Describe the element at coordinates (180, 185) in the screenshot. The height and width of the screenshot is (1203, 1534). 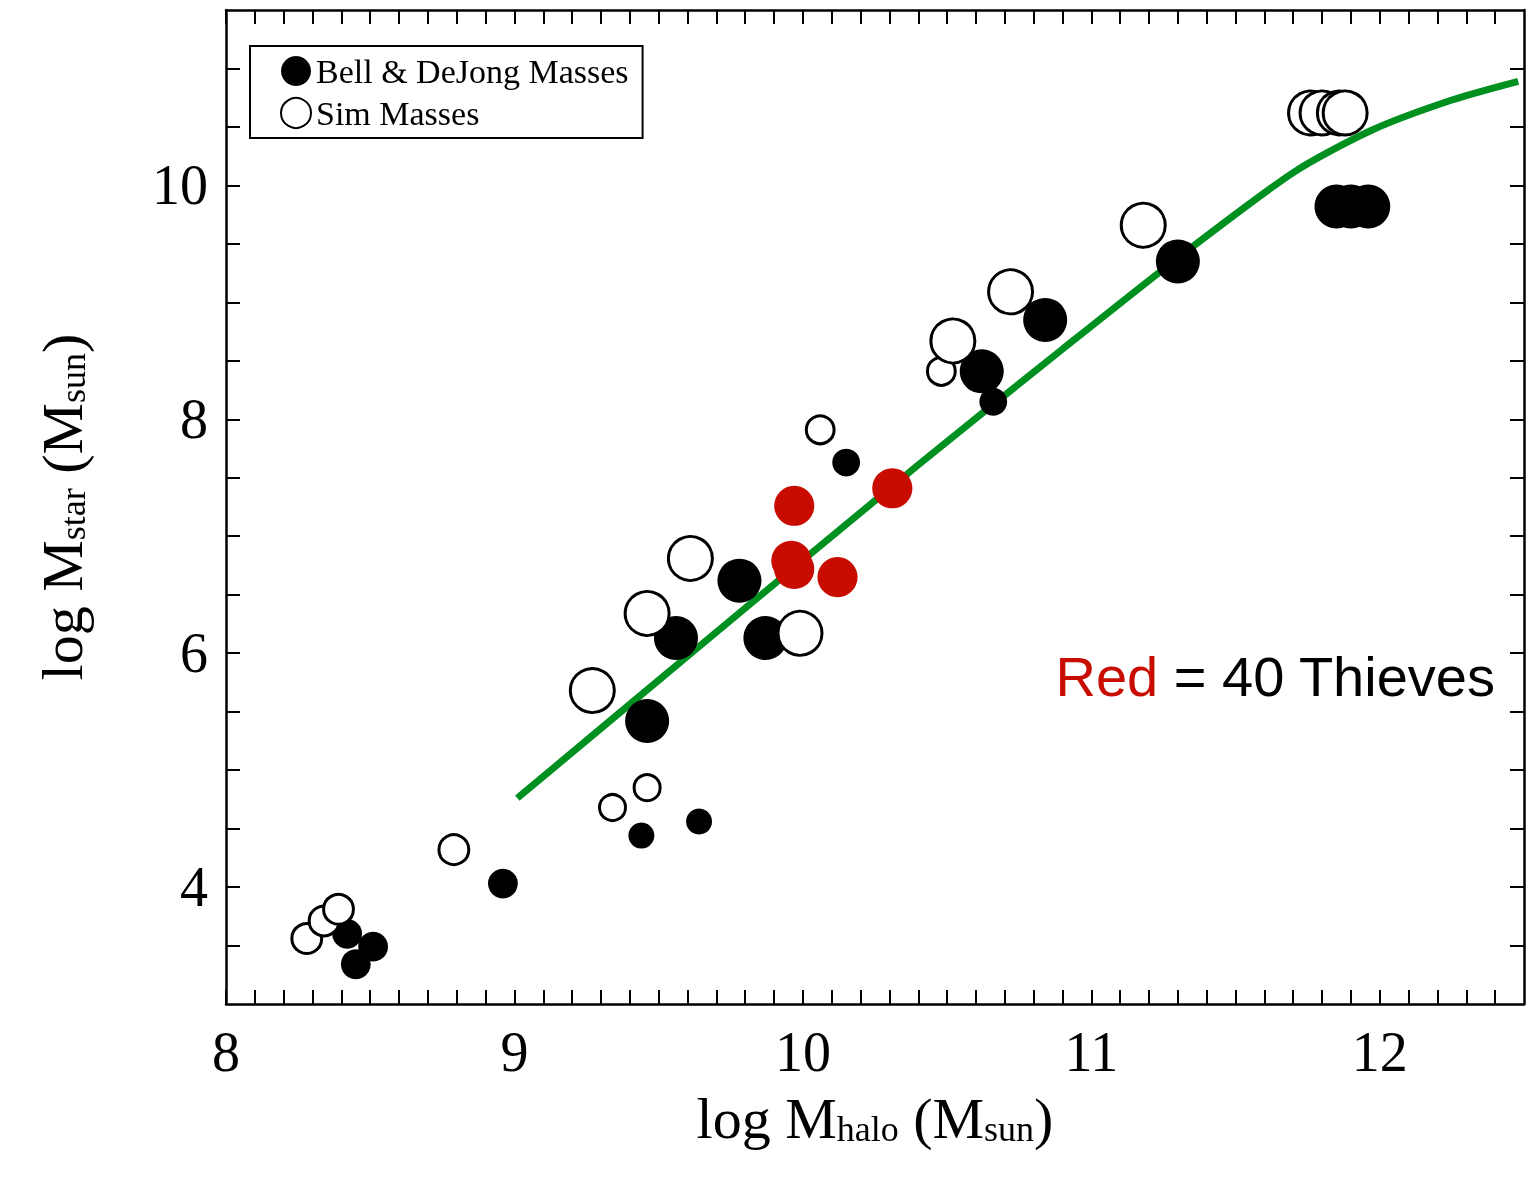
I see `y-tick-label: 10` at that location.